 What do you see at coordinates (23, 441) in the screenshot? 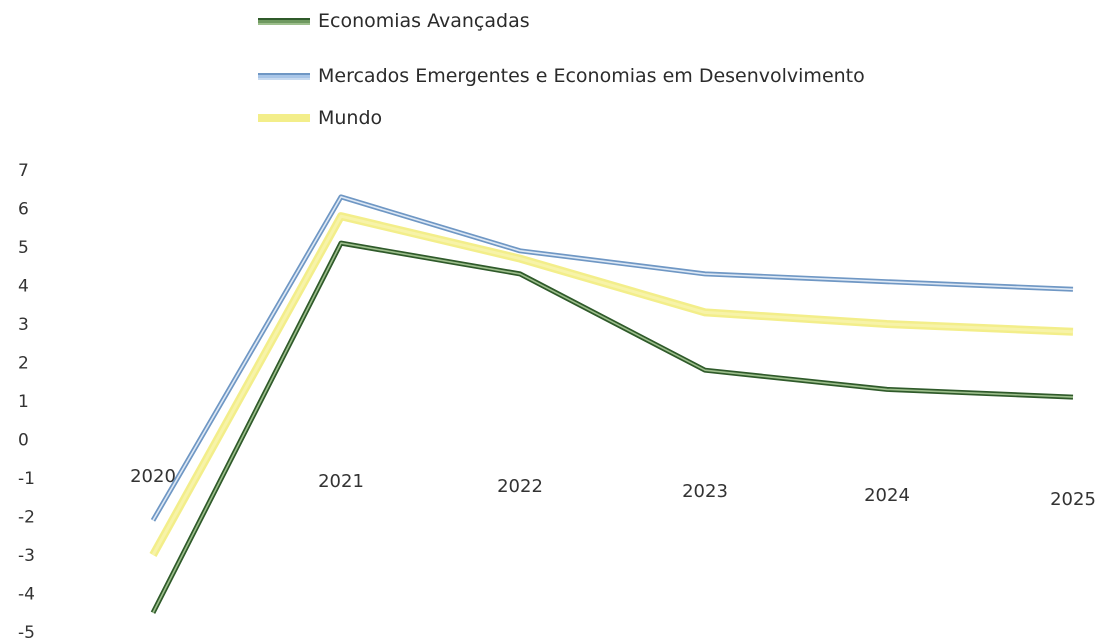
I see `y-tick-label: 0` at bounding box center [23, 441].